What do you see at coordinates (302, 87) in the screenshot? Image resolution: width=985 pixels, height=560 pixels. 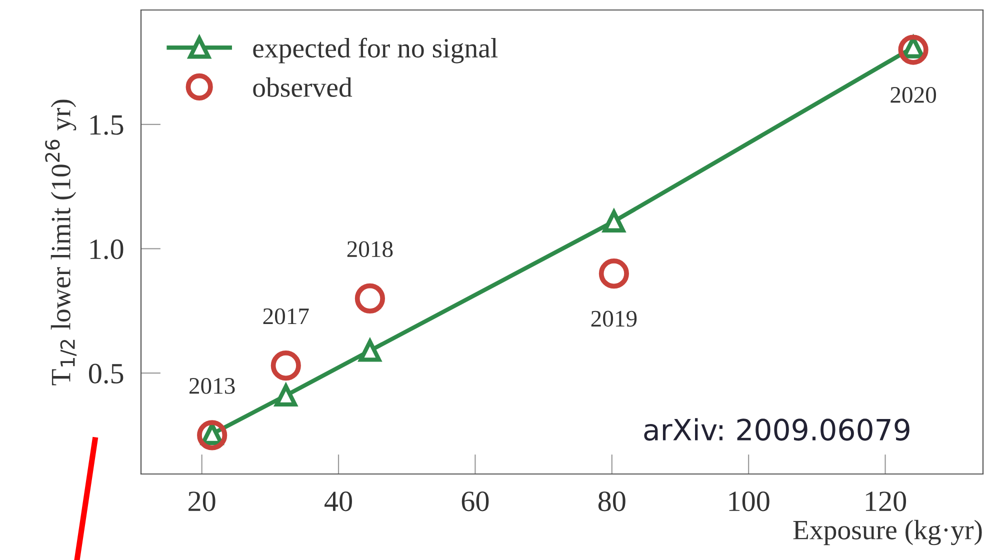 I see `legend-label: observed` at bounding box center [302, 87].